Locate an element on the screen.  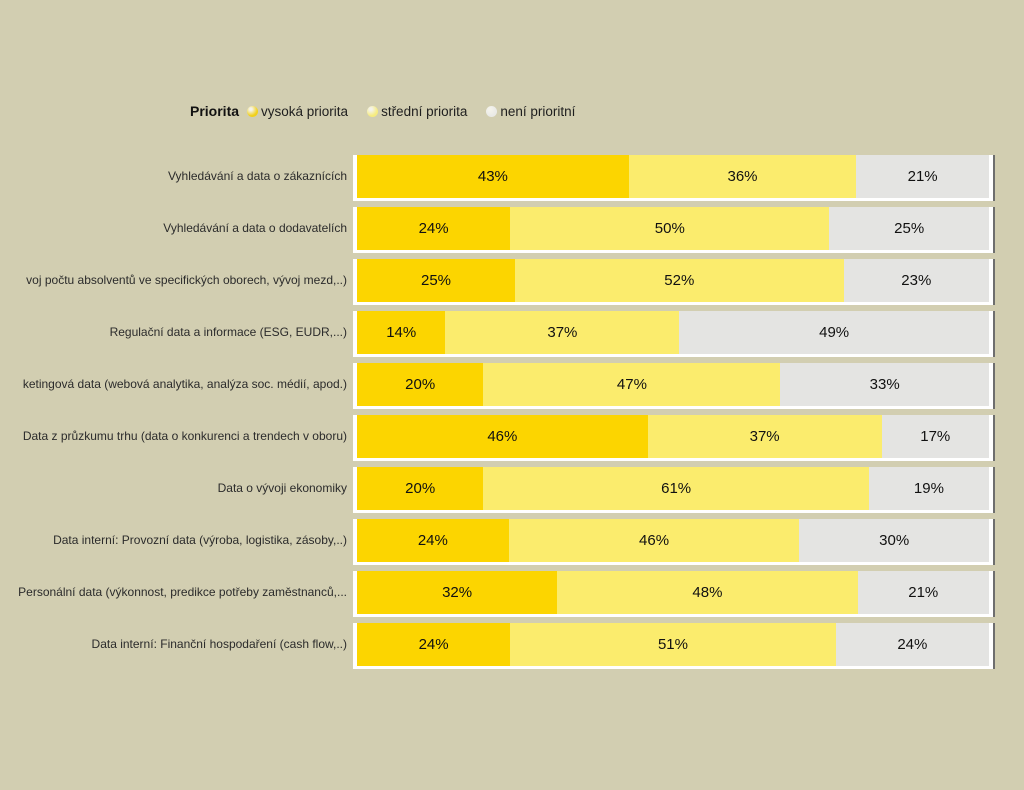
legend-item-high: vysoká priorita is located at coordinates (297, 111).